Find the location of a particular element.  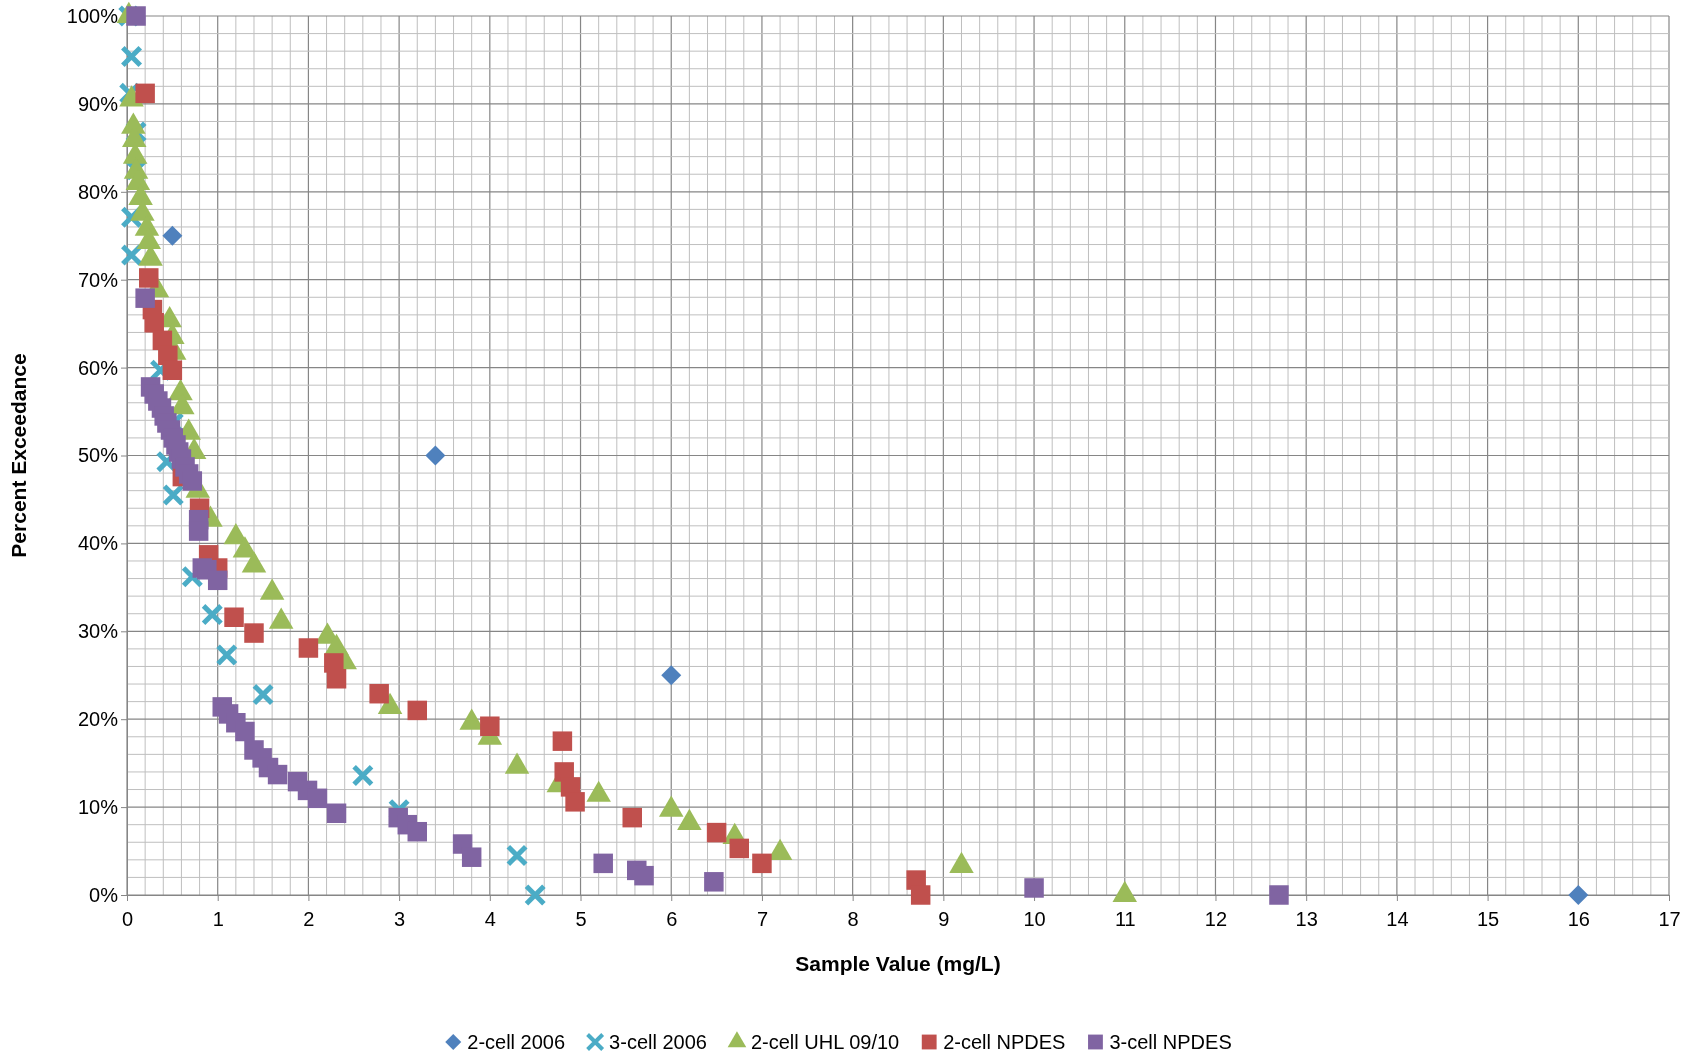

y-tick-label: 30% is located at coordinates (98, 631).